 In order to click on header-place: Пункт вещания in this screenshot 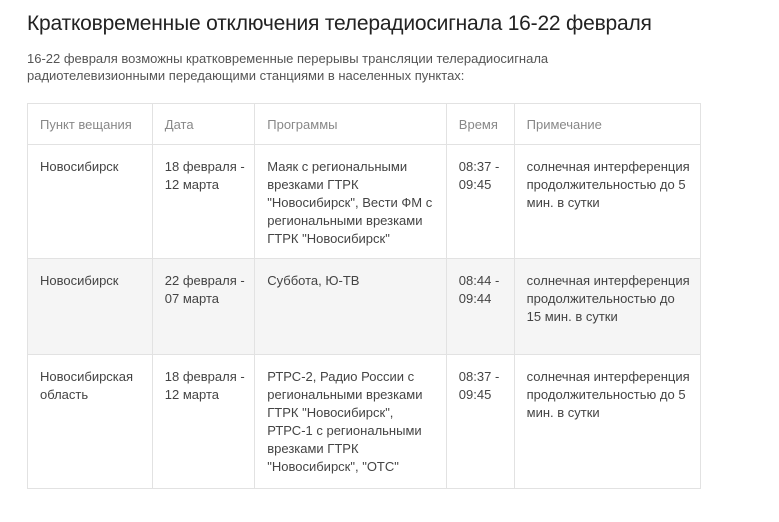, I will do `click(90, 124)`.